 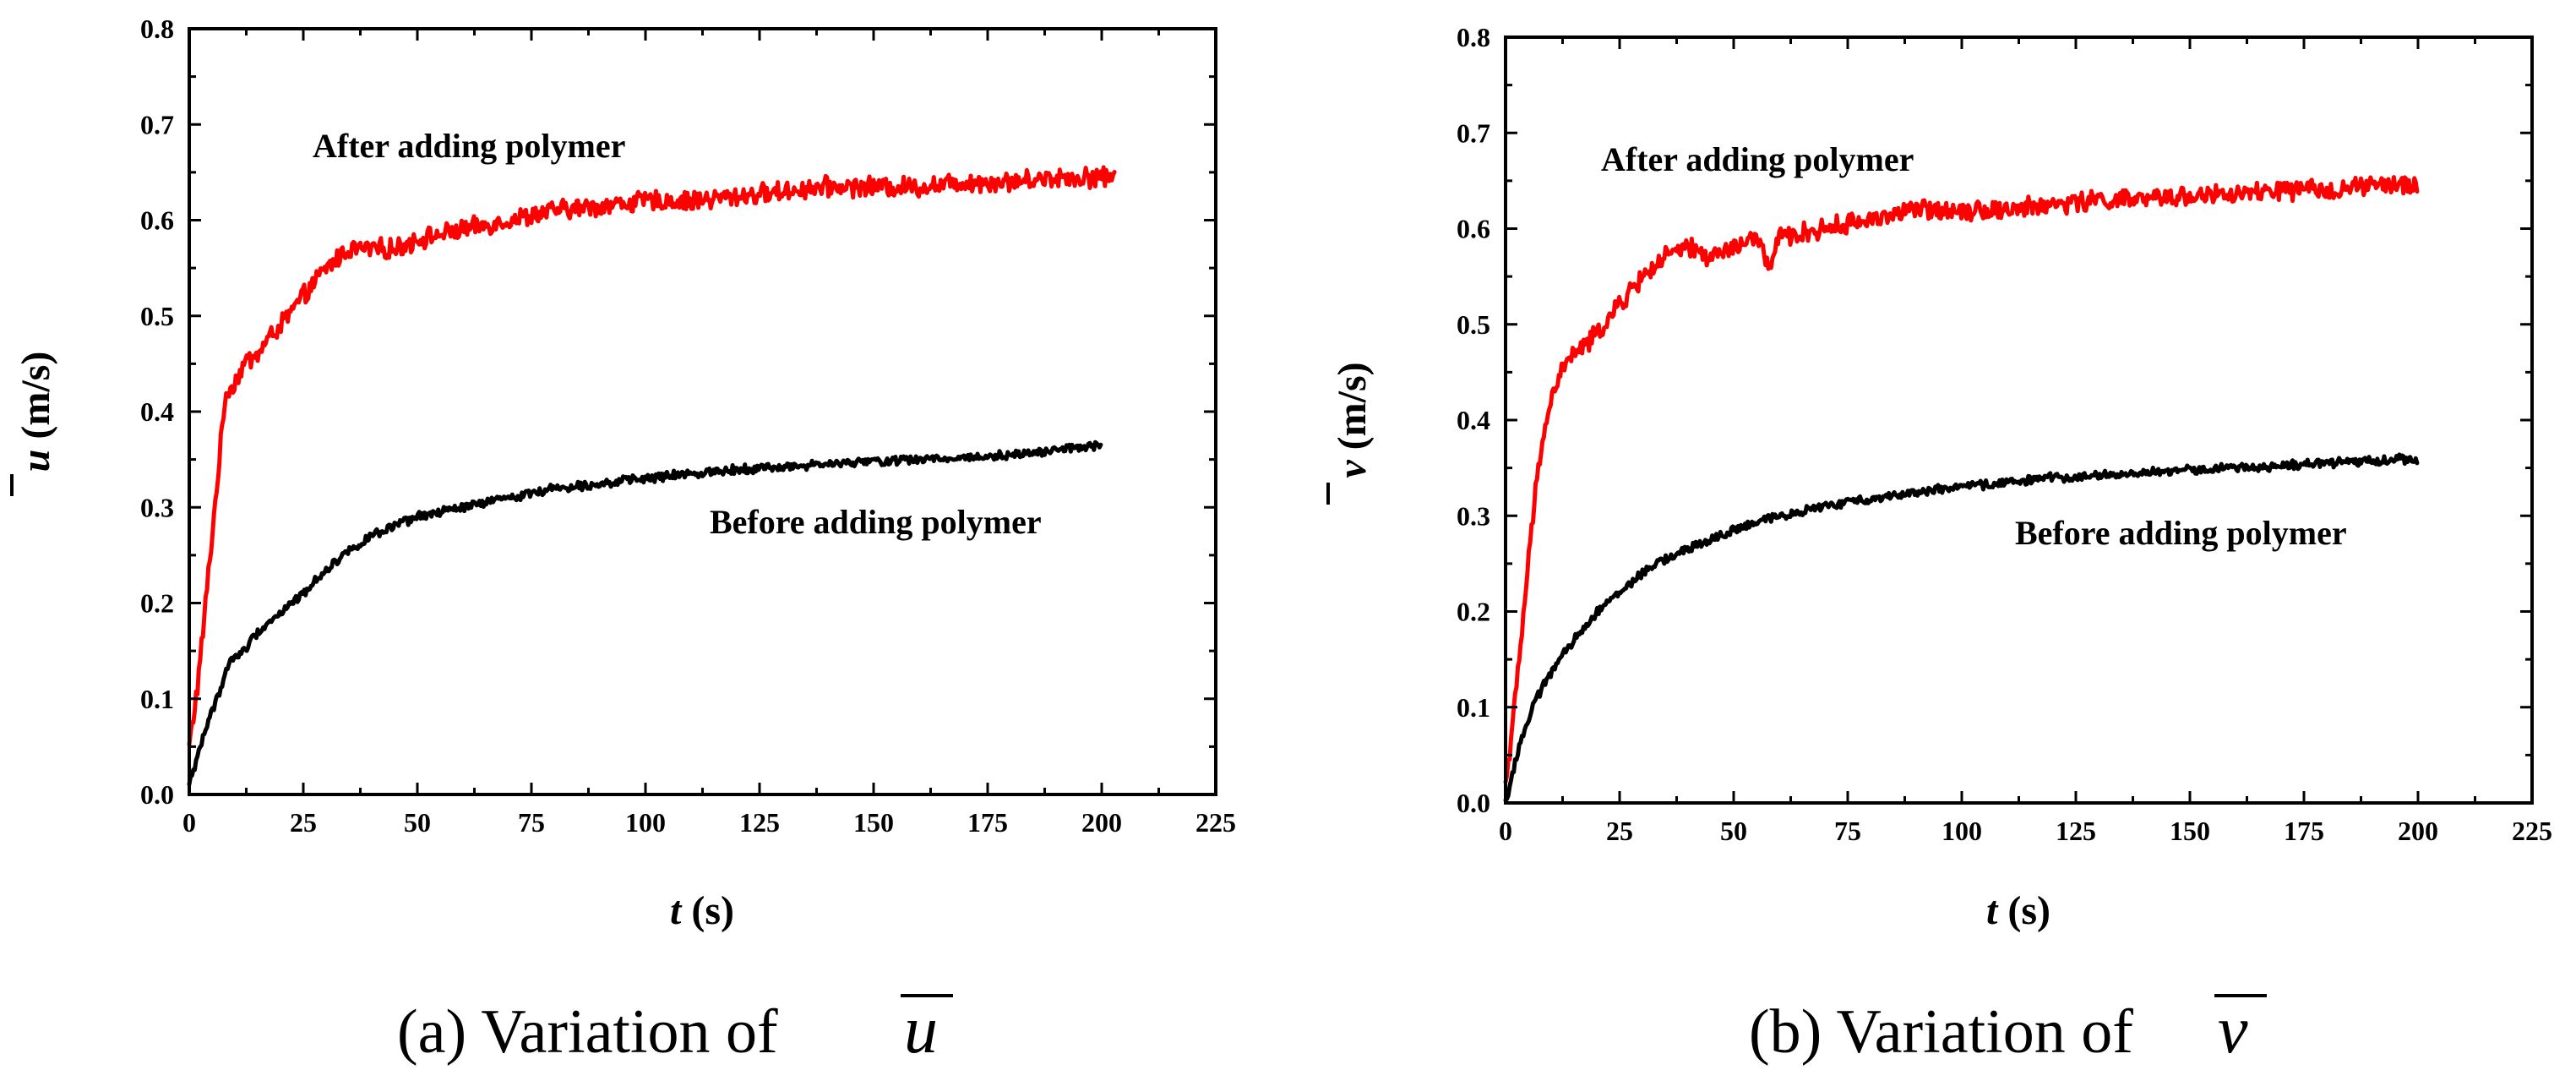 What do you see at coordinates (1758, 159) in the screenshot?
I see `annotation-after-b: After adding polymer` at bounding box center [1758, 159].